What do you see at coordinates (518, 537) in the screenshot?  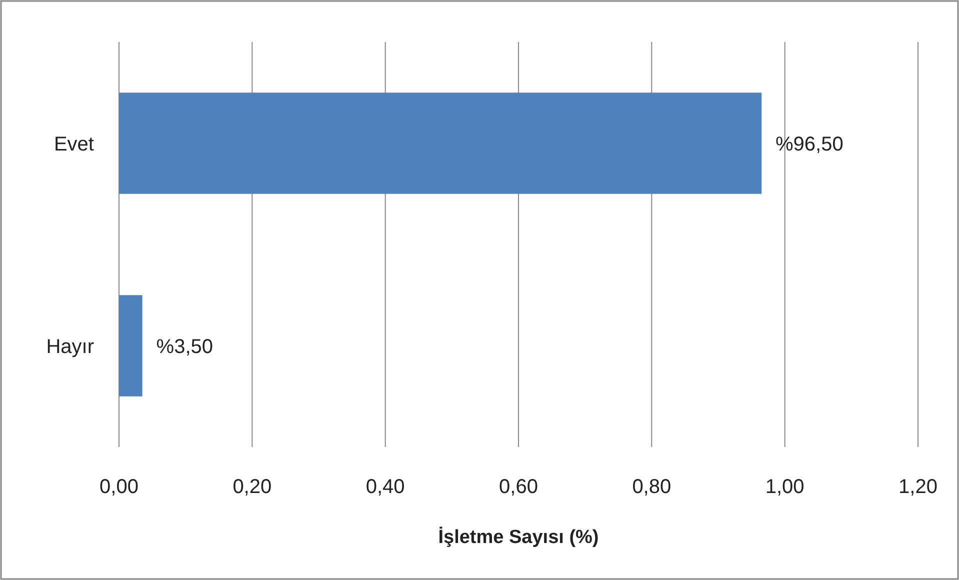 I see `x-axis-title: İşletme Sayısı (%)` at bounding box center [518, 537].